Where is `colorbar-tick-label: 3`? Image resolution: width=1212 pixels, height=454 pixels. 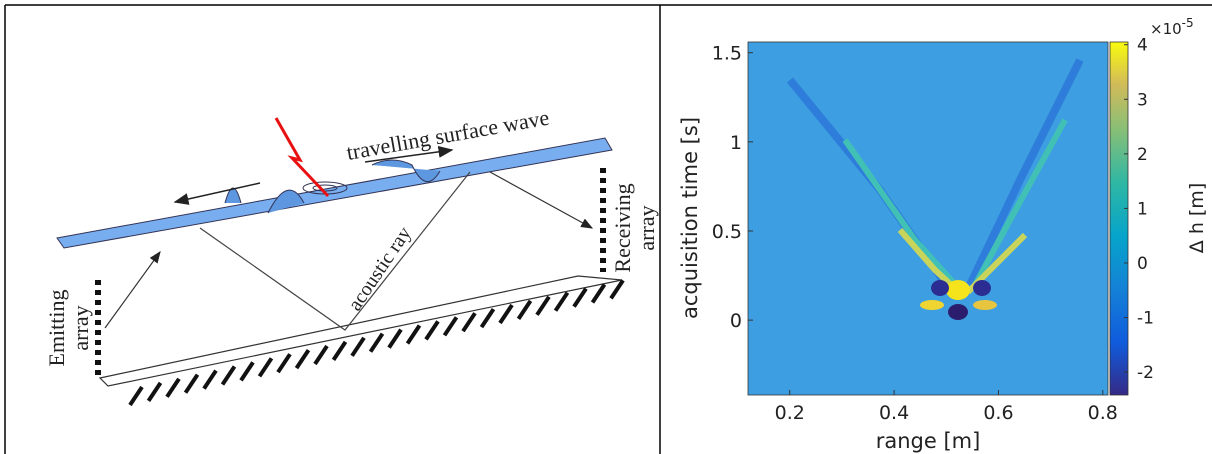 colorbar-tick-label: 3 is located at coordinates (1142, 100).